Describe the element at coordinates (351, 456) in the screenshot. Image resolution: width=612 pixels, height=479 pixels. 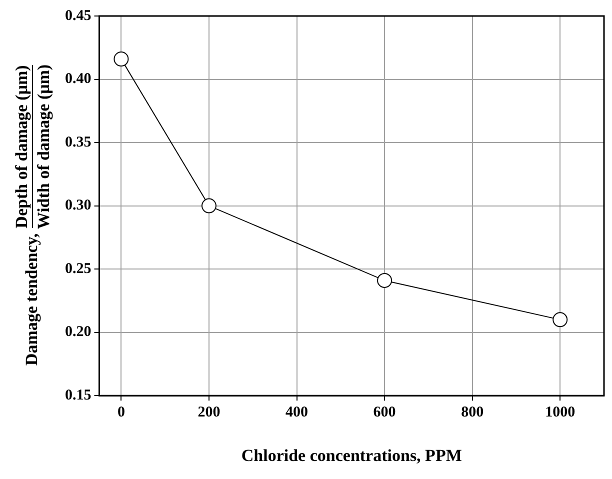
I see `x-axis-title: Chloride concentrations, PPM` at that location.